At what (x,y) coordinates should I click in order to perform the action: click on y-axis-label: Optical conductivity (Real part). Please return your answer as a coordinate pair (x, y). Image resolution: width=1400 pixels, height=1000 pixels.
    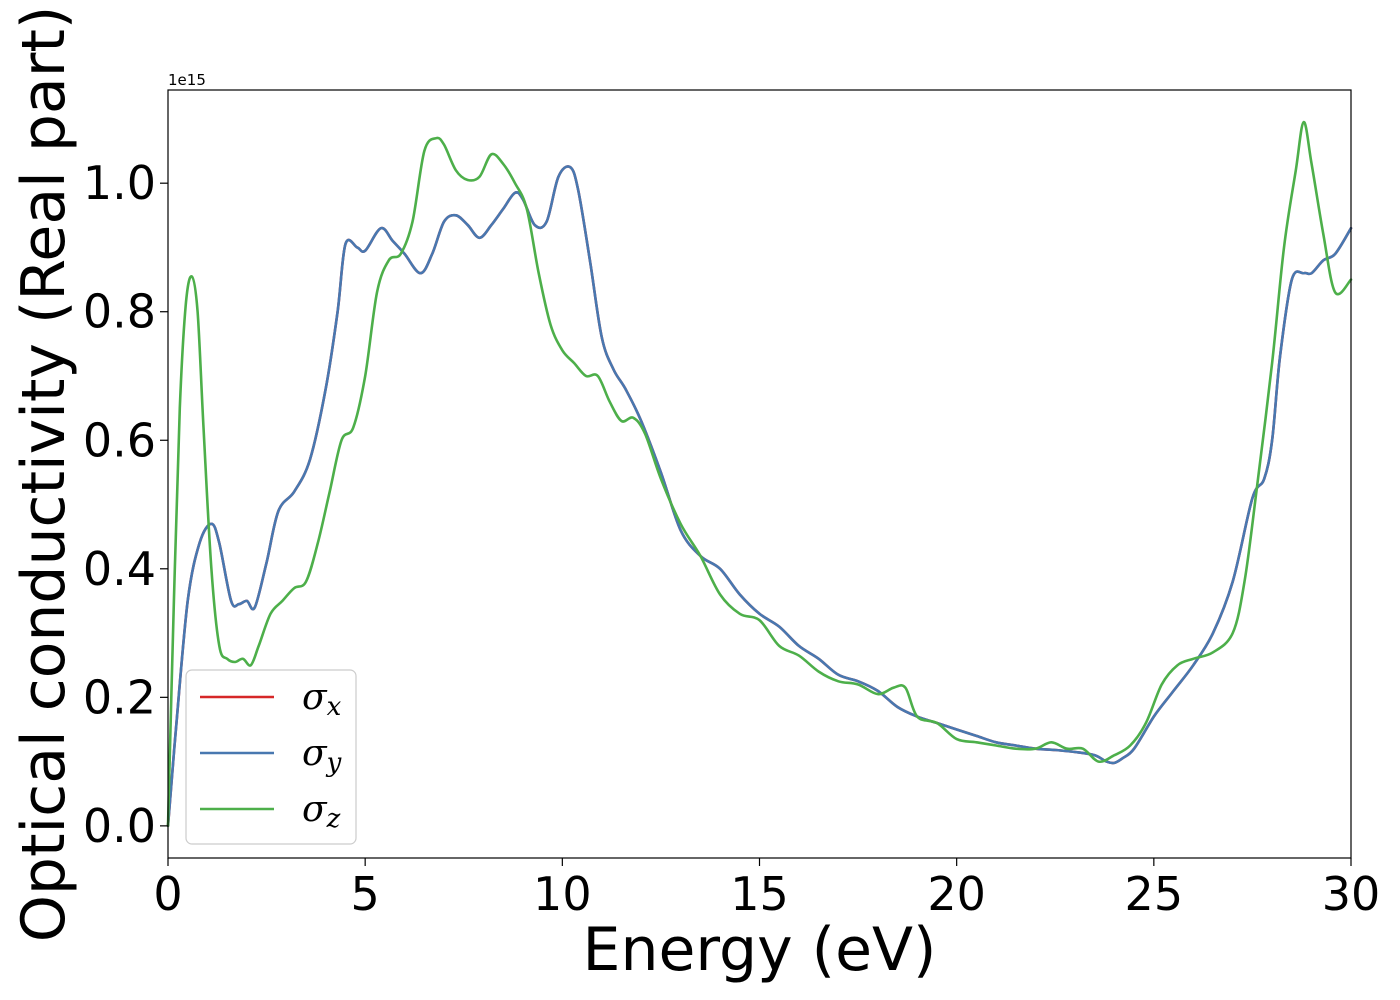
    Looking at the image, I should click on (44, 474).